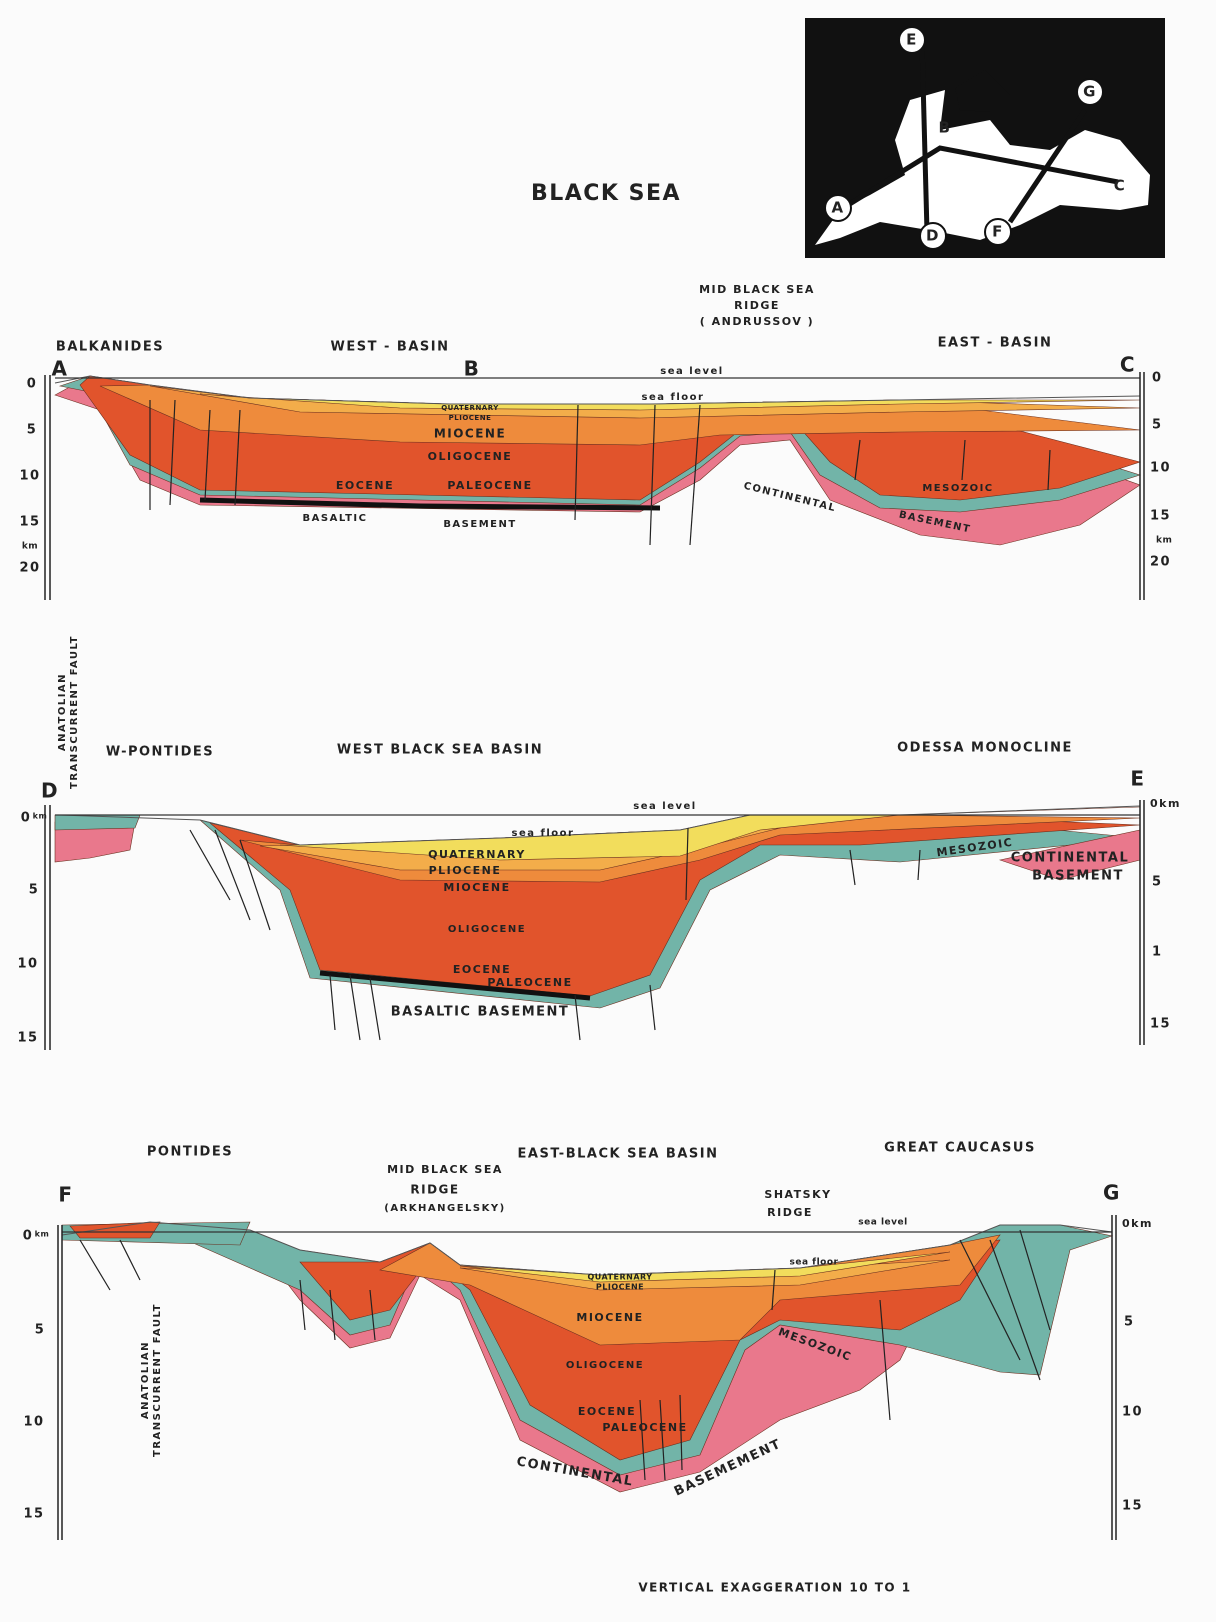 The image size is (1216, 1622). Describe the element at coordinates (115, 1230) in the screenshot. I see `stratum` at that location.